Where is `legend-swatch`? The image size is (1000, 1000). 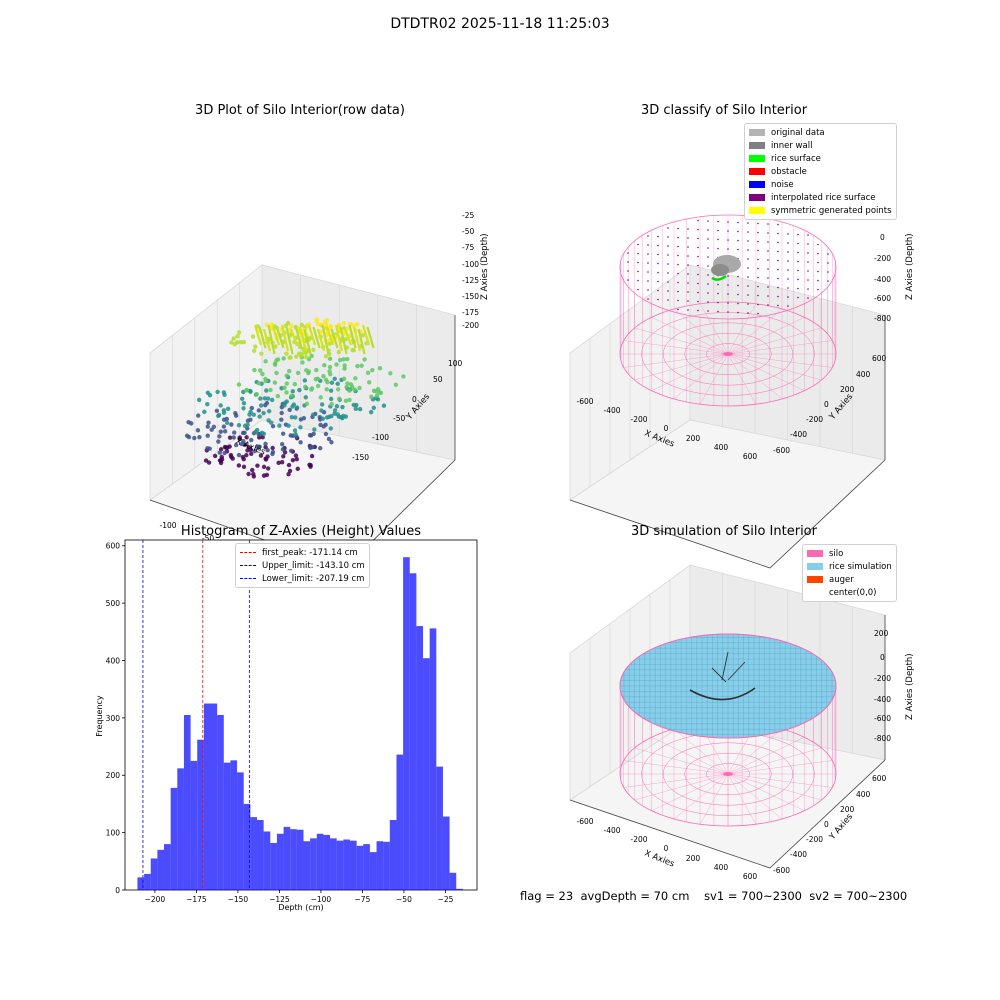 legend-swatch is located at coordinates (757, 171).